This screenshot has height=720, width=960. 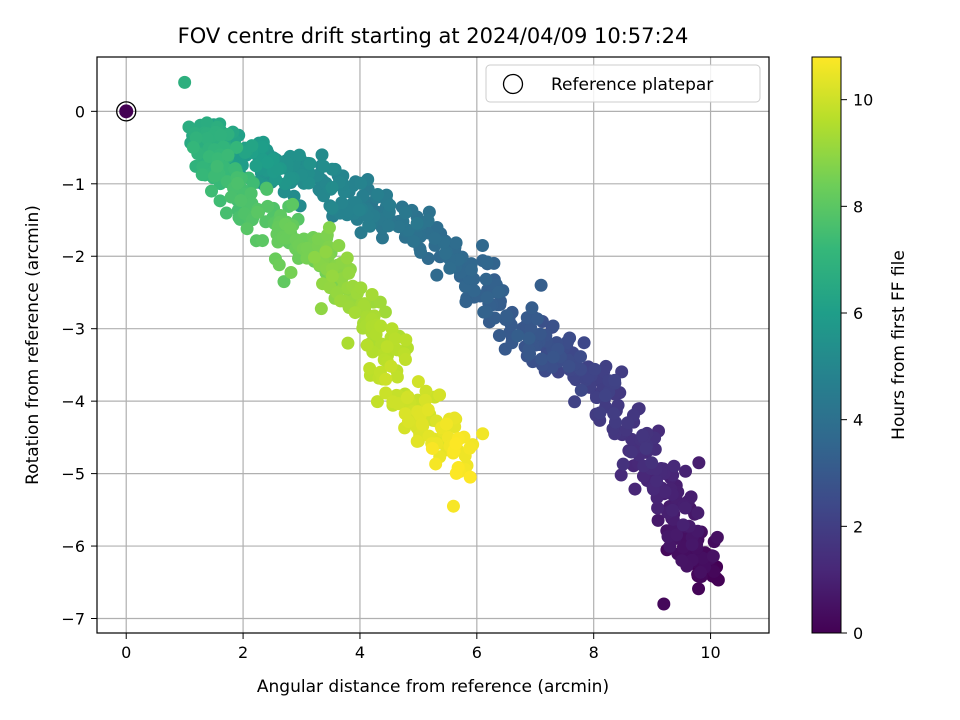 I want to click on y-tick-label: −3, so click(x=73, y=329).